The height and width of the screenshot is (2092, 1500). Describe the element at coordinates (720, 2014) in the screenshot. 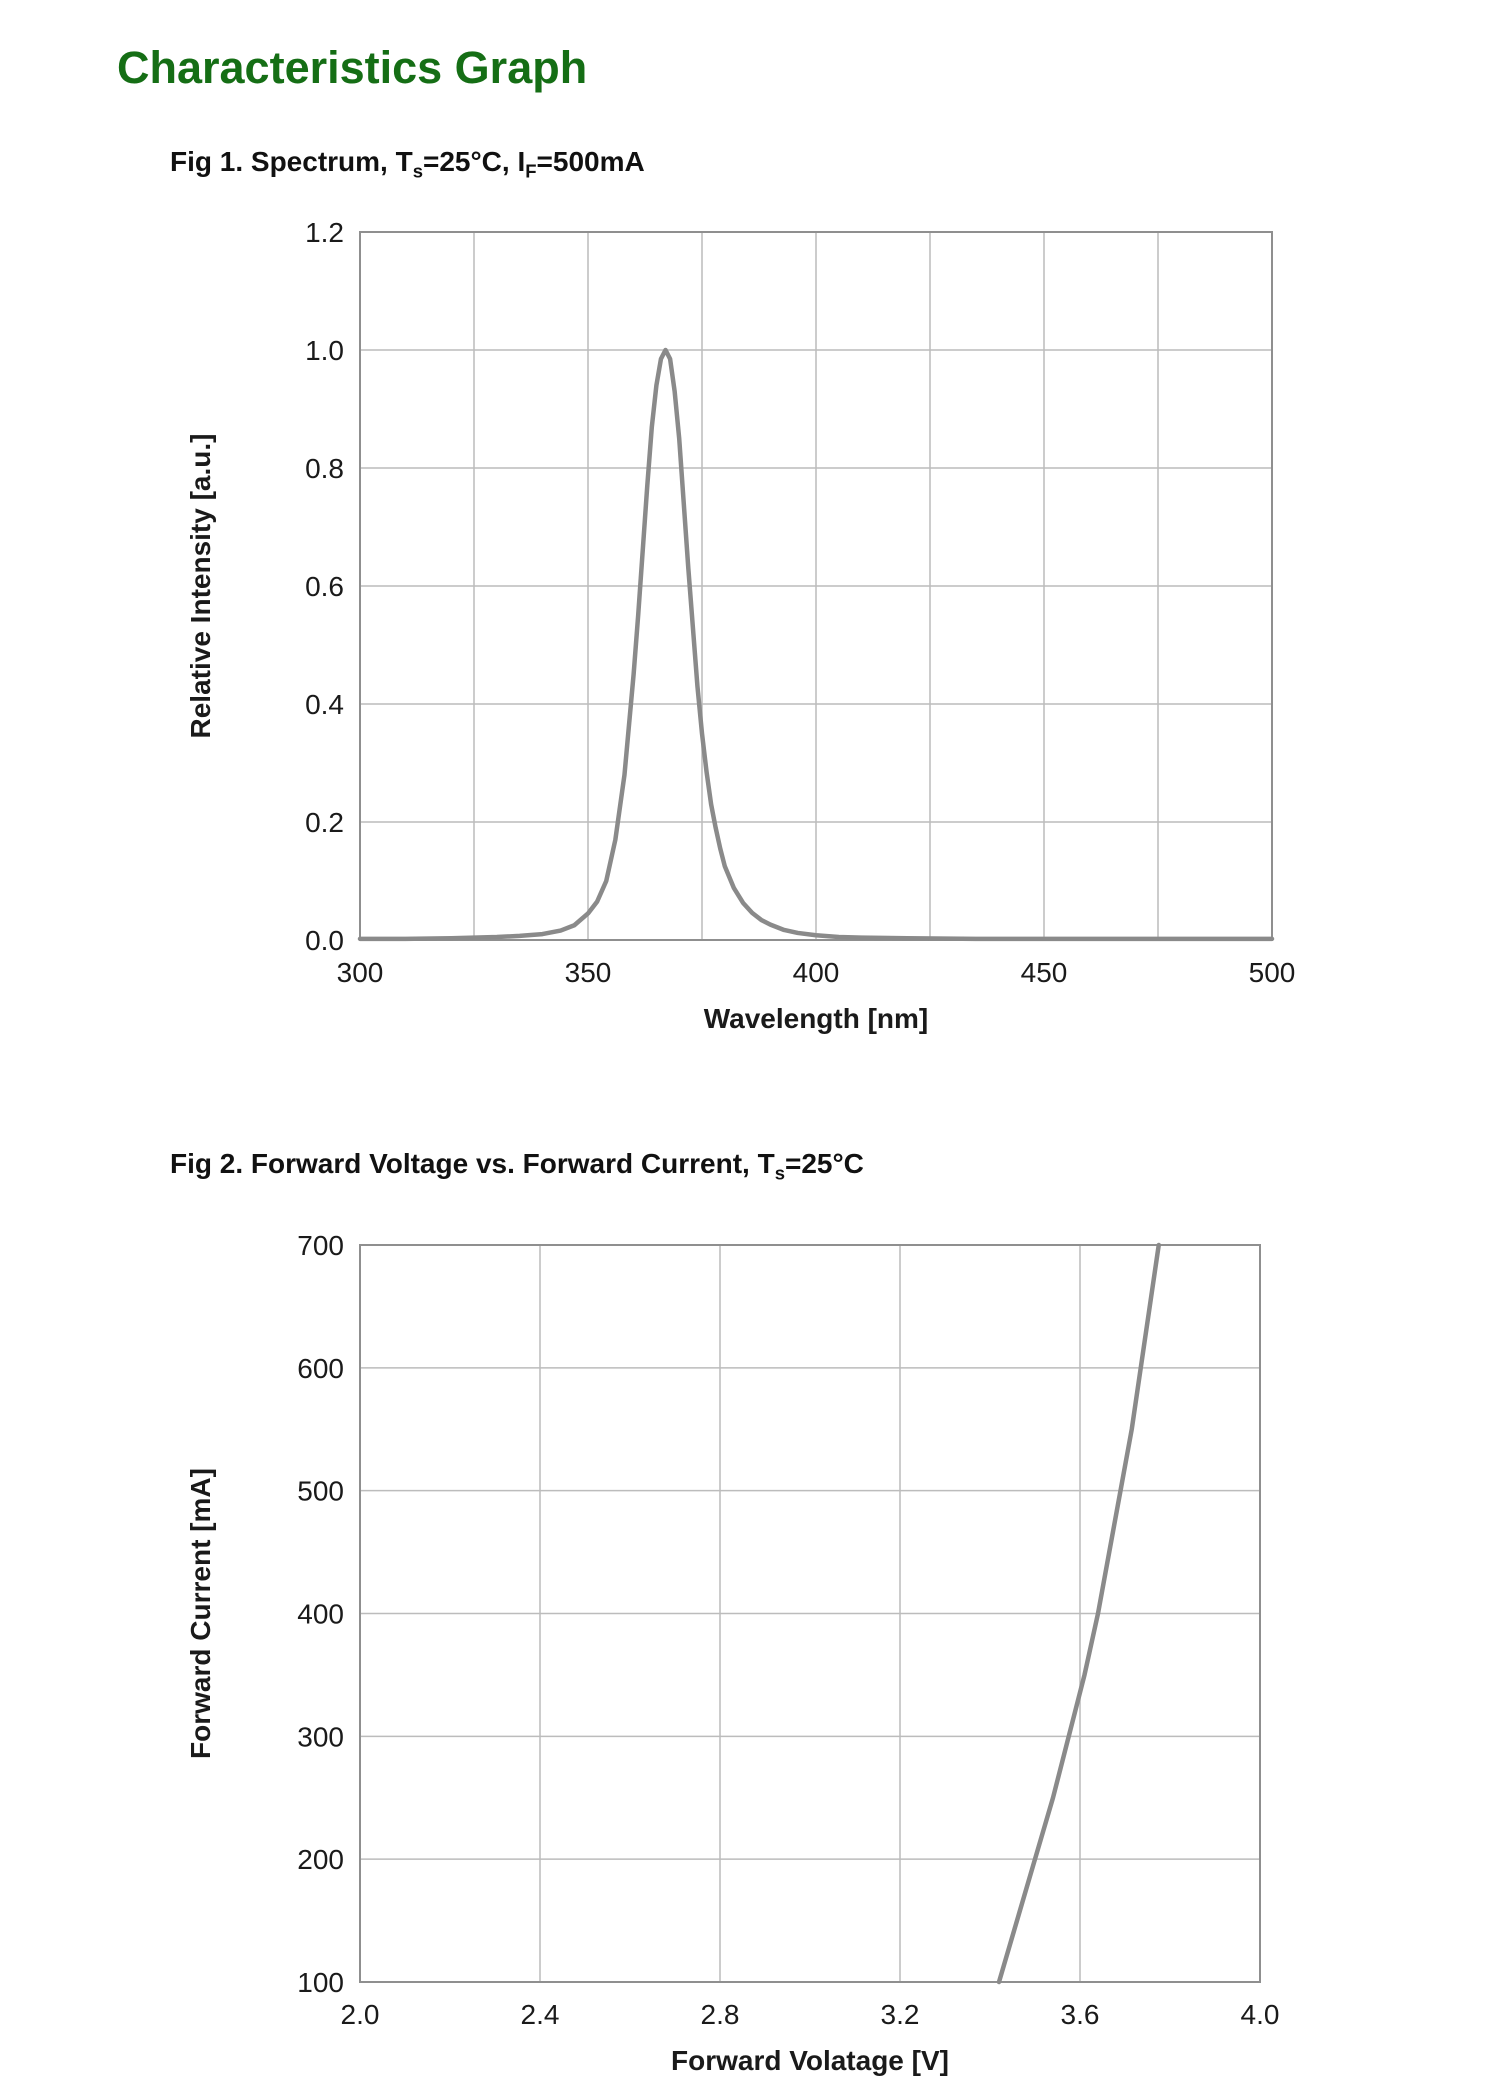

I see `x-tick-label: 2.8` at that location.